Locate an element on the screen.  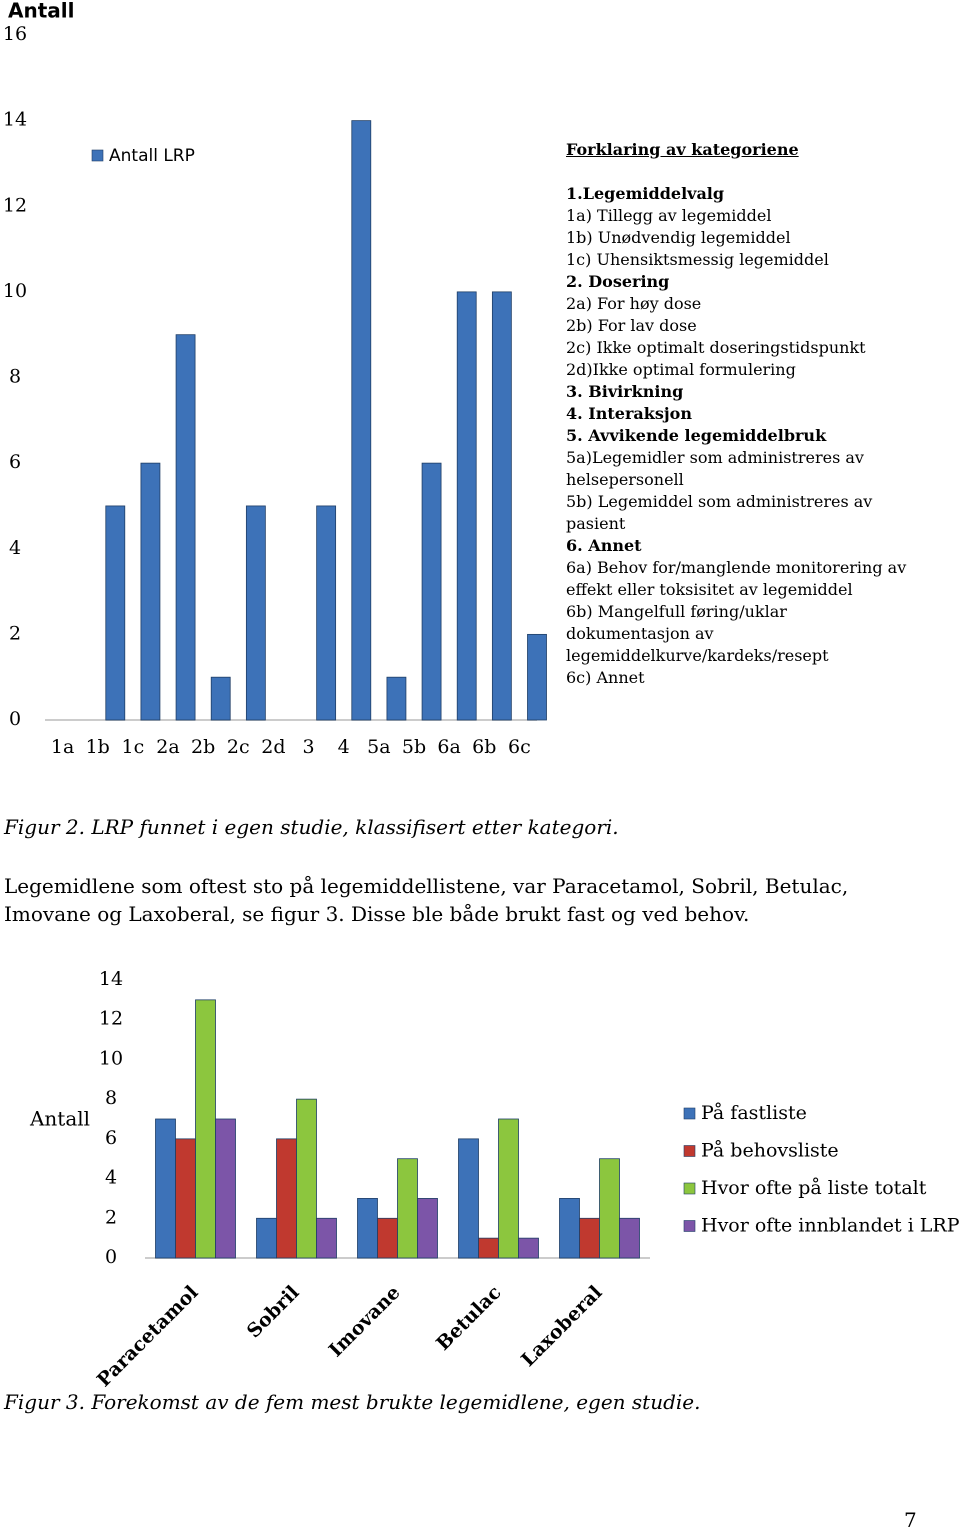
legend-label: På fastliste is located at coordinates (754, 1113).